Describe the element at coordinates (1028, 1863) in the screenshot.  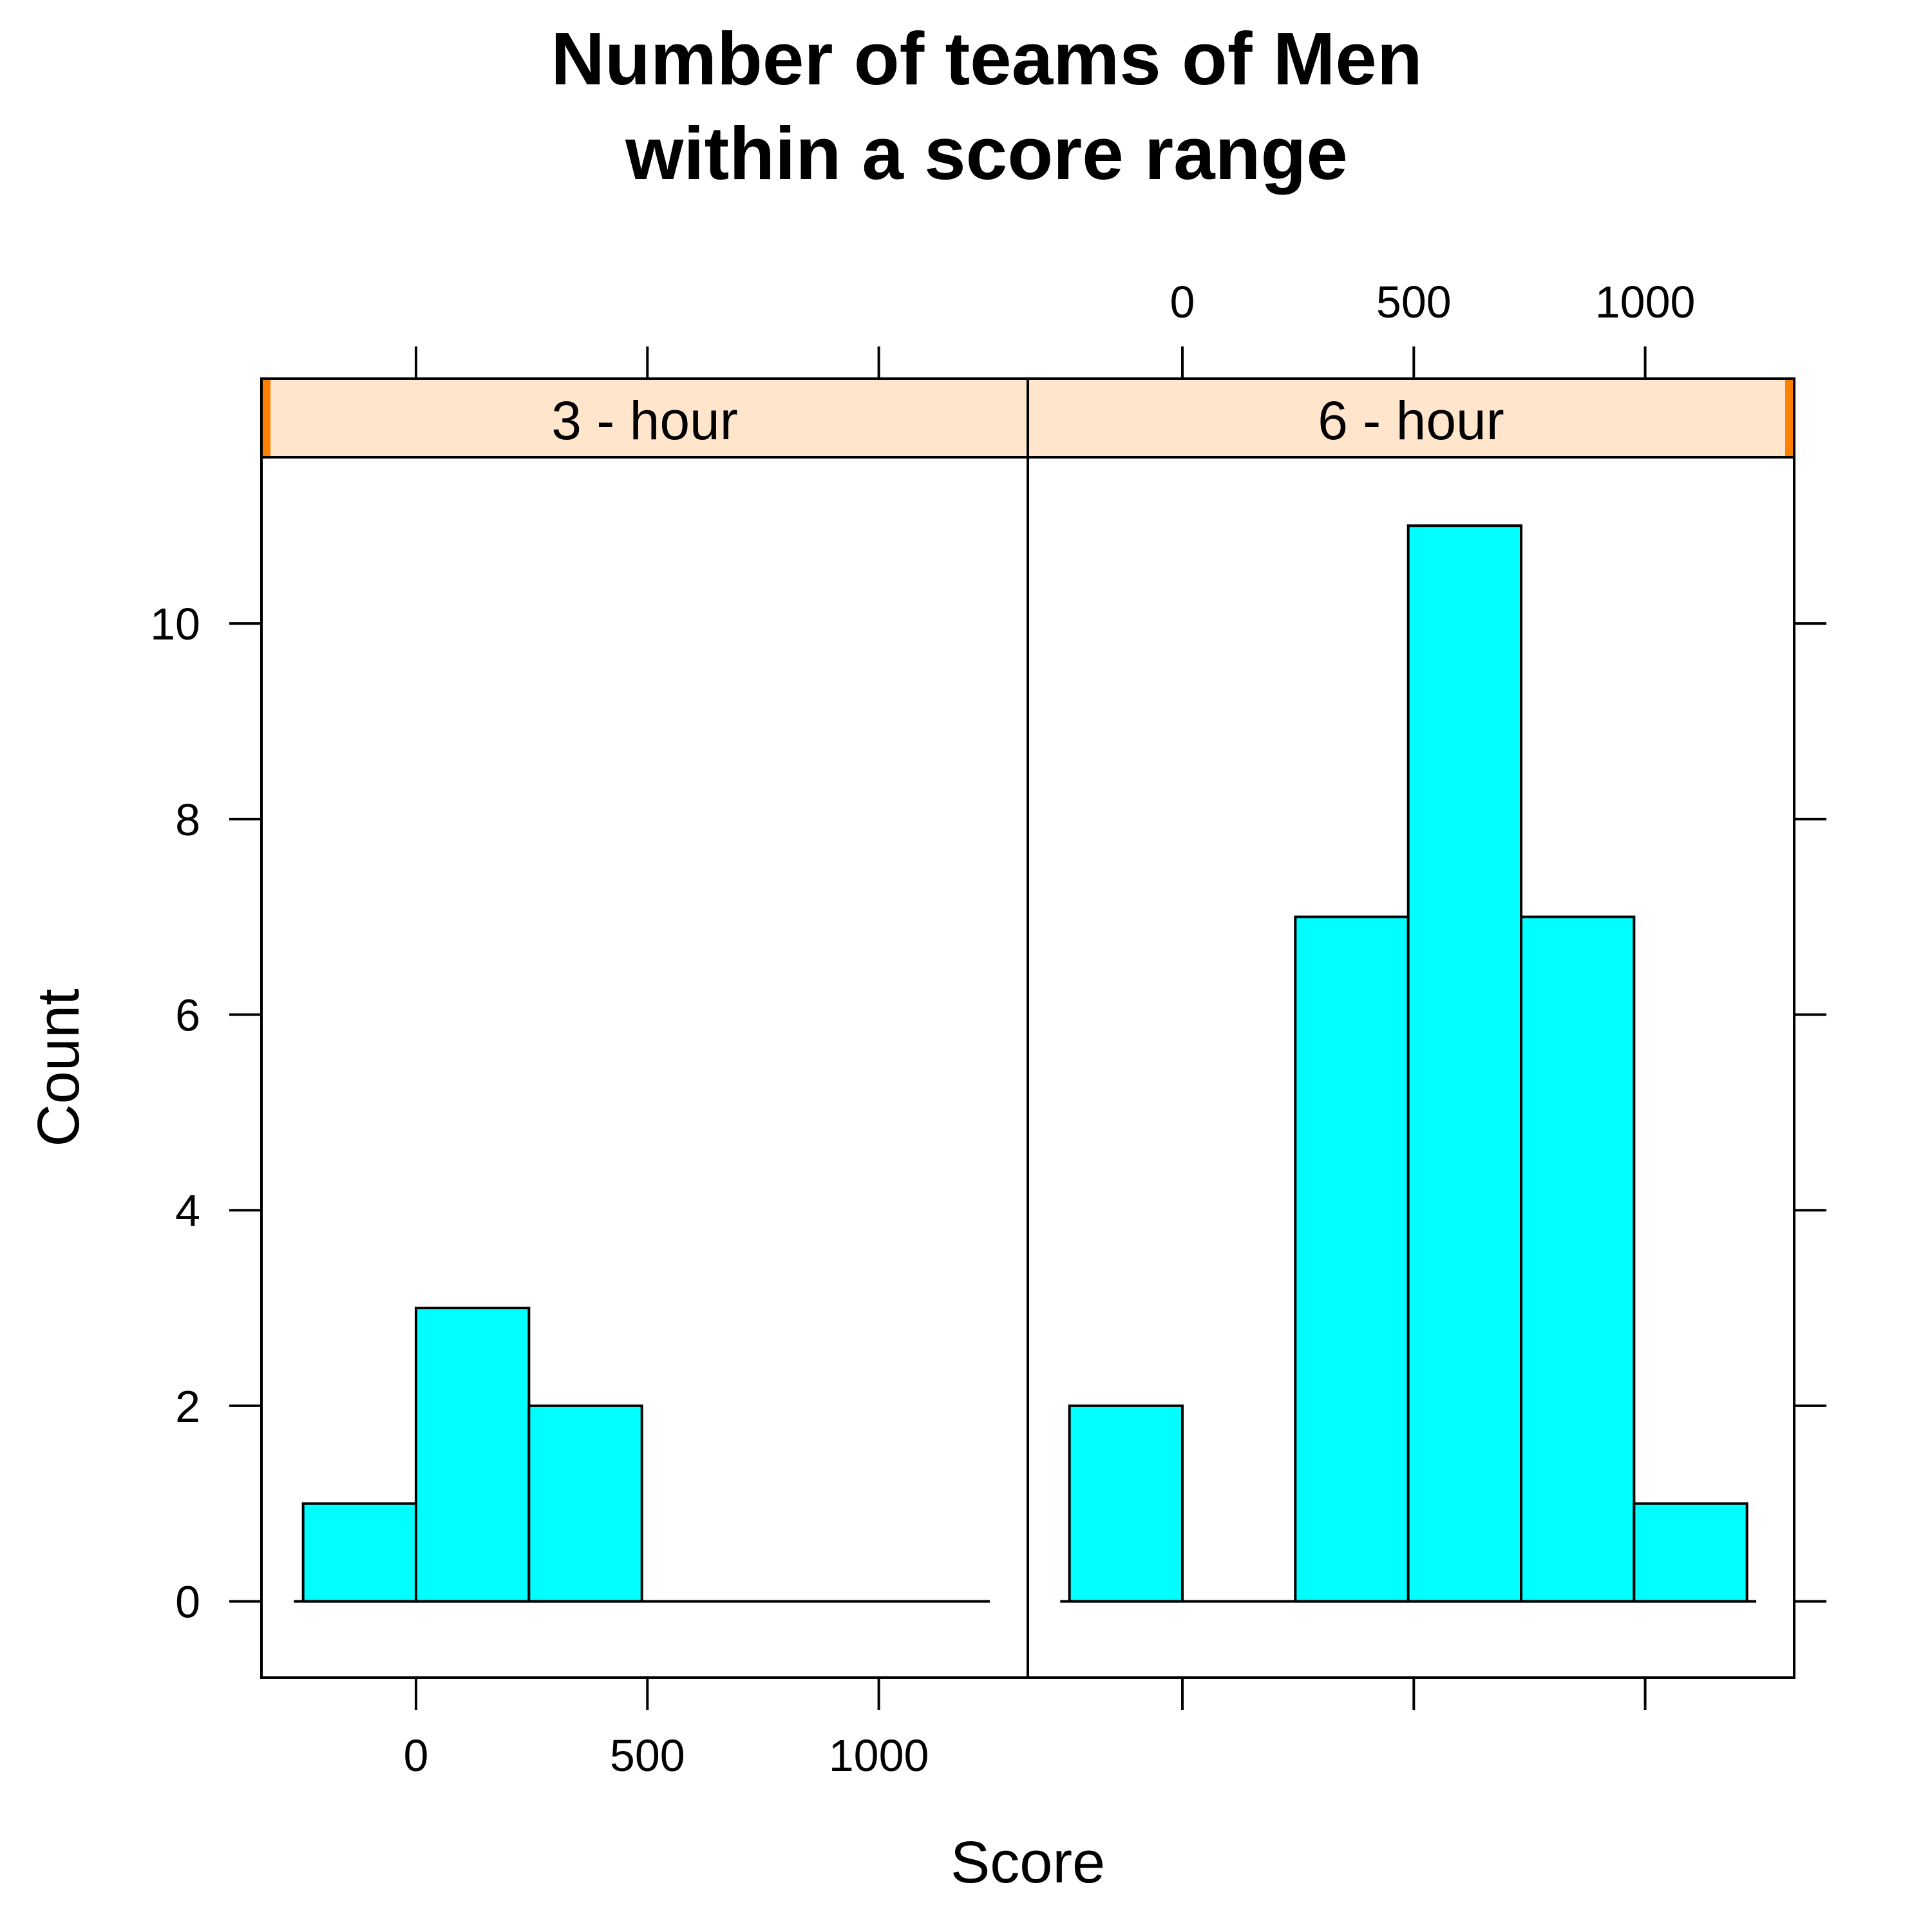
I see `x-axis-title: Score` at that location.